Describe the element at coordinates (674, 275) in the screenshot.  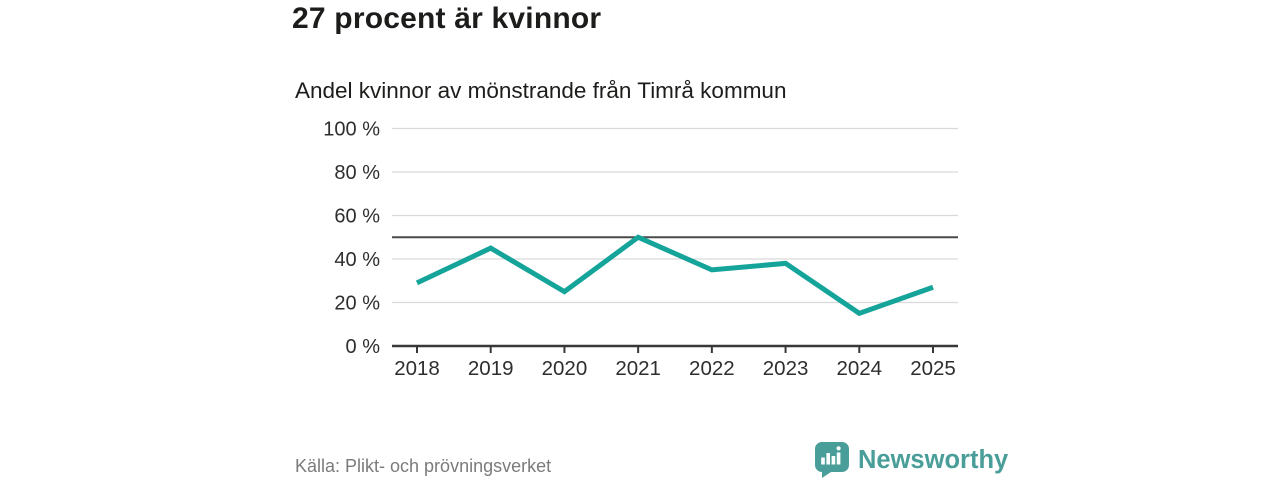
I see `data-line` at that location.